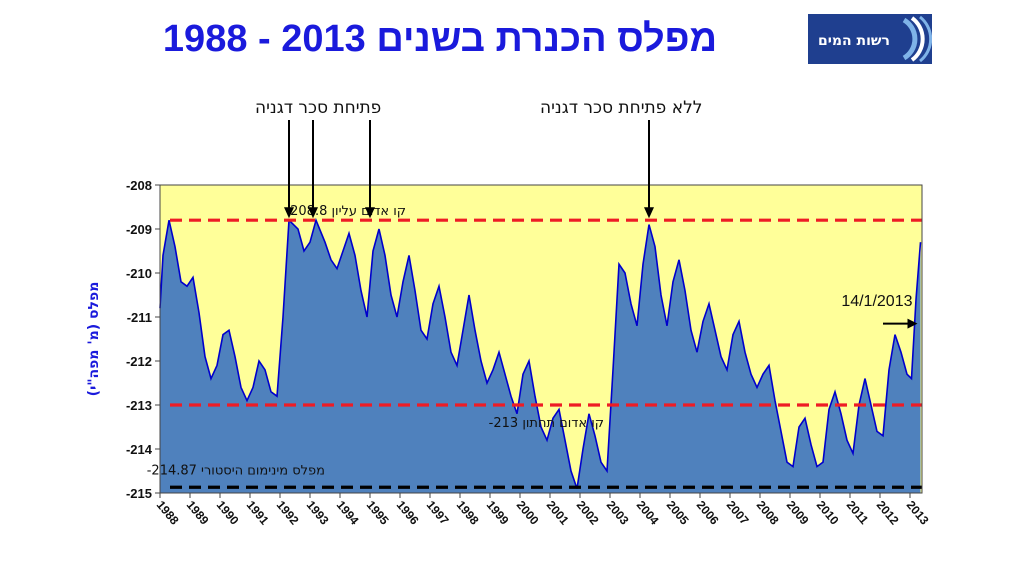  What do you see at coordinates (738, 513) in the screenshot?
I see `x-tick-label: 2007` at bounding box center [738, 513].